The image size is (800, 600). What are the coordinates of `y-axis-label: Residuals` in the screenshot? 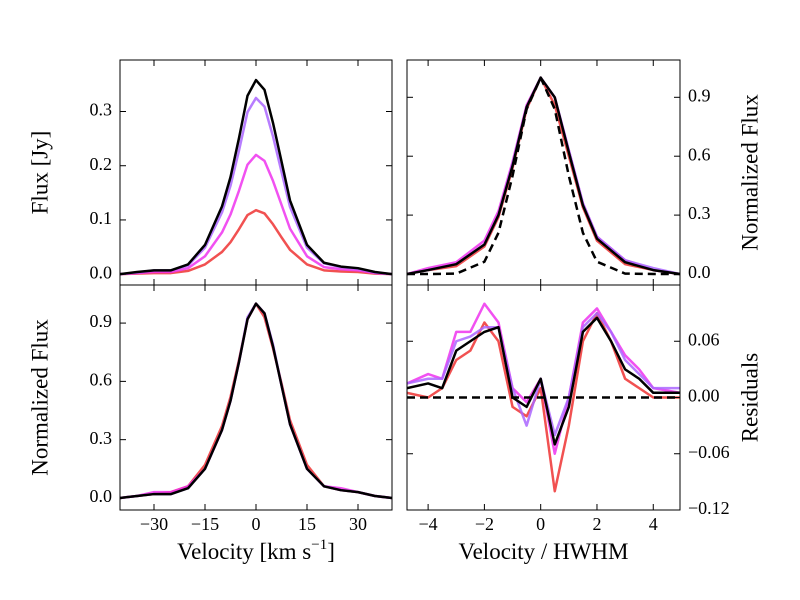 It's located at (749, 397).